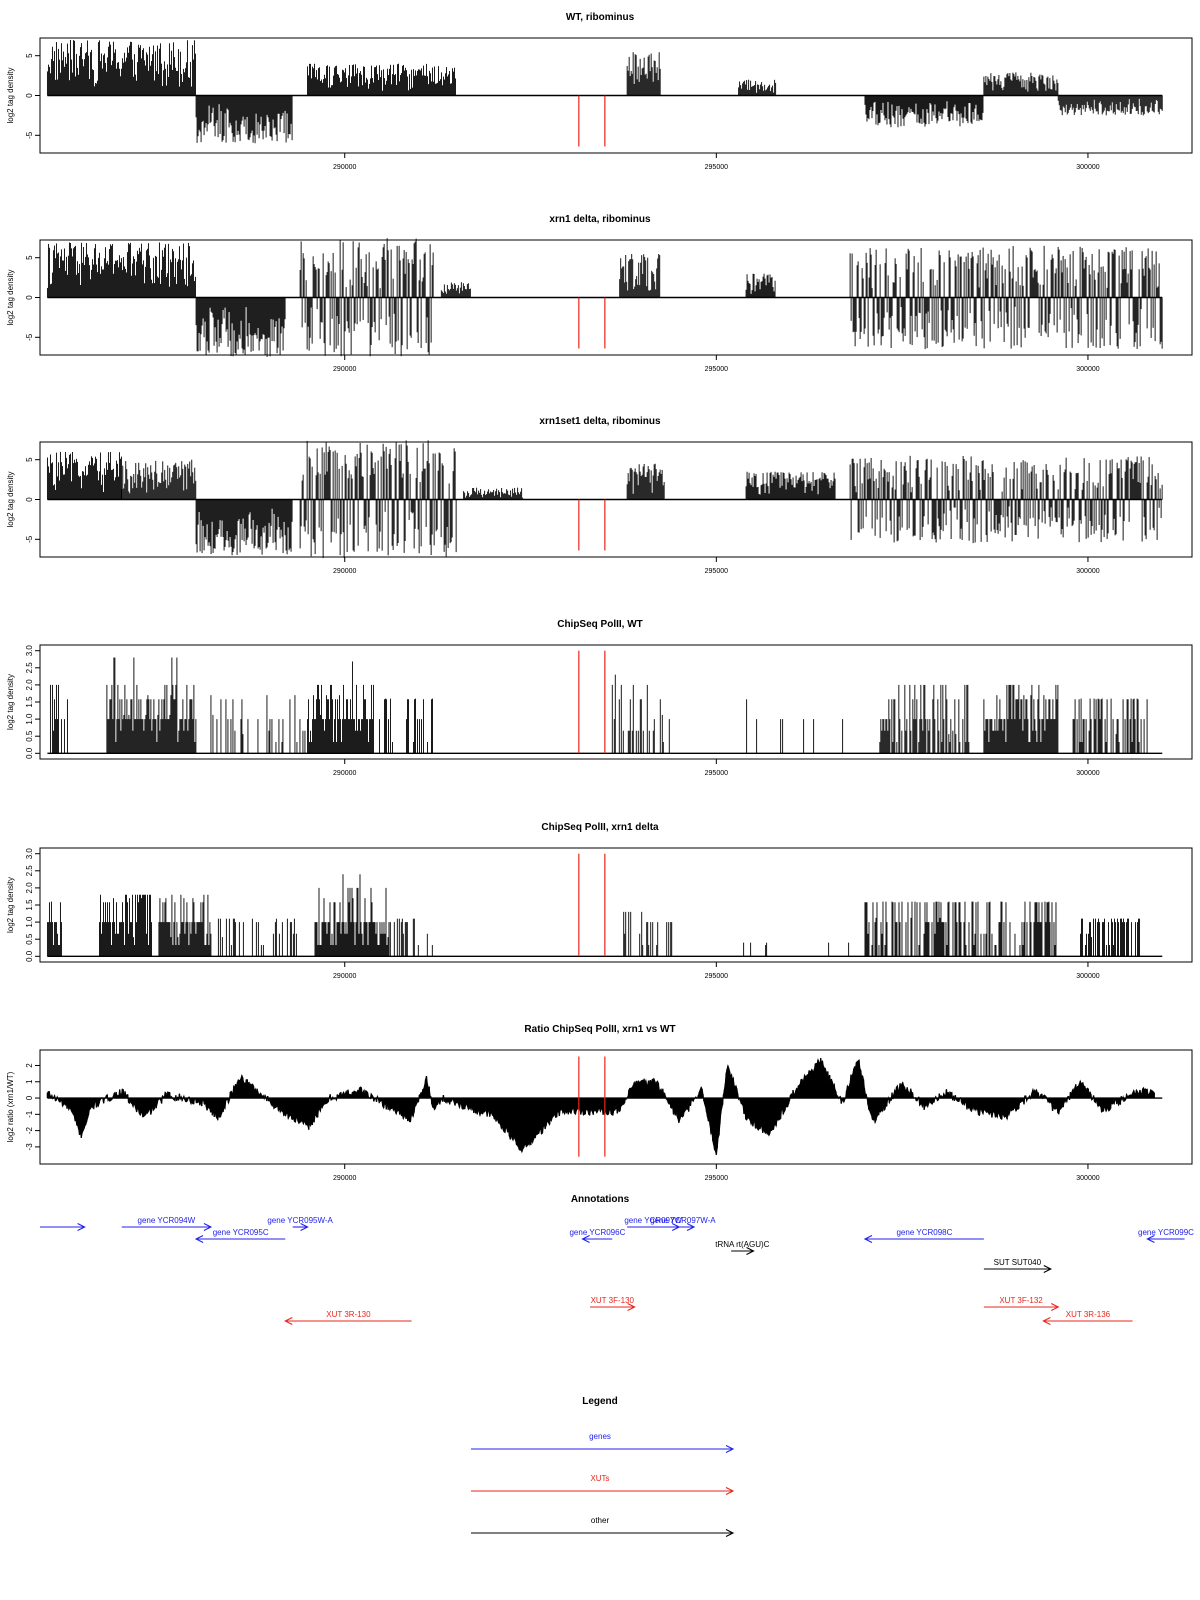 The width and height of the screenshot is (1200, 1600). What do you see at coordinates (653, 1220) in the screenshot?
I see `annotation-label: gene YCR097W` at bounding box center [653, 1220].